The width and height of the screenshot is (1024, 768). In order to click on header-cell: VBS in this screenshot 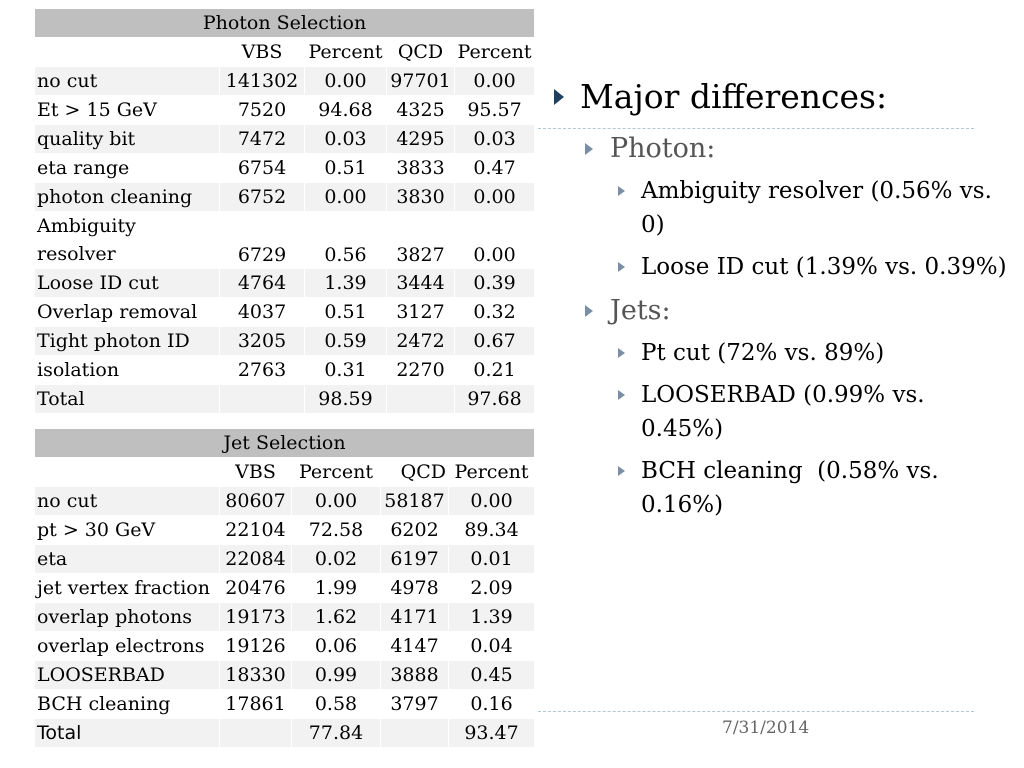, I will do `click(262, 52)`.